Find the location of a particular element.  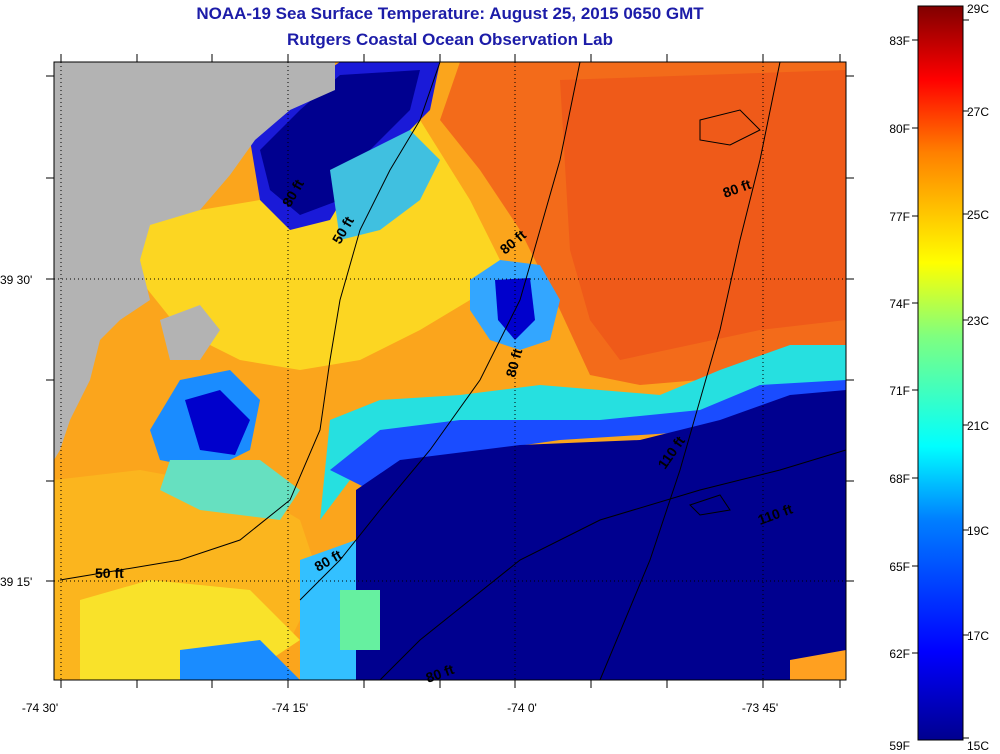

x-tick-label: -74 0' is located at coordinates (522, 708).